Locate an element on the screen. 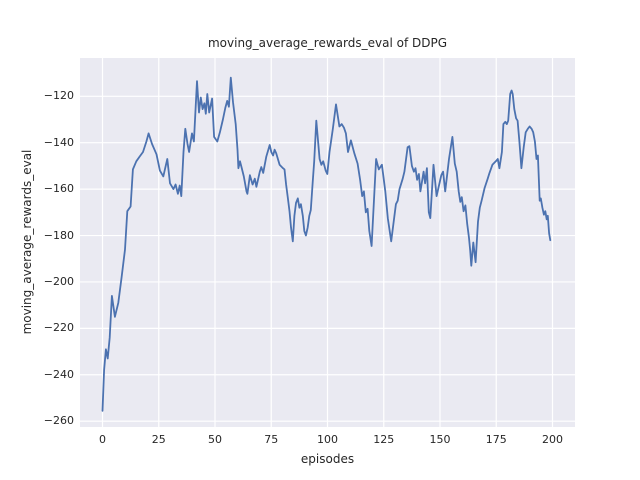 This screenshot has width=640, height=480. y-tick-label: −120 is located at coordinates (58, 96).